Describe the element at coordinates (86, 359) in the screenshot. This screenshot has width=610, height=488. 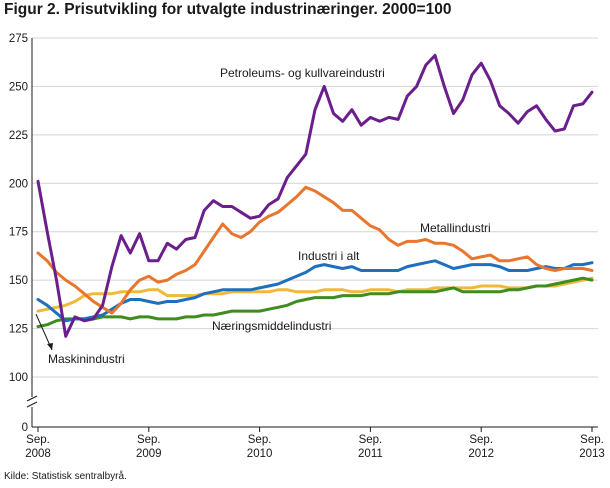
I see `series-annotation-label: Maskinindustri` at that location.